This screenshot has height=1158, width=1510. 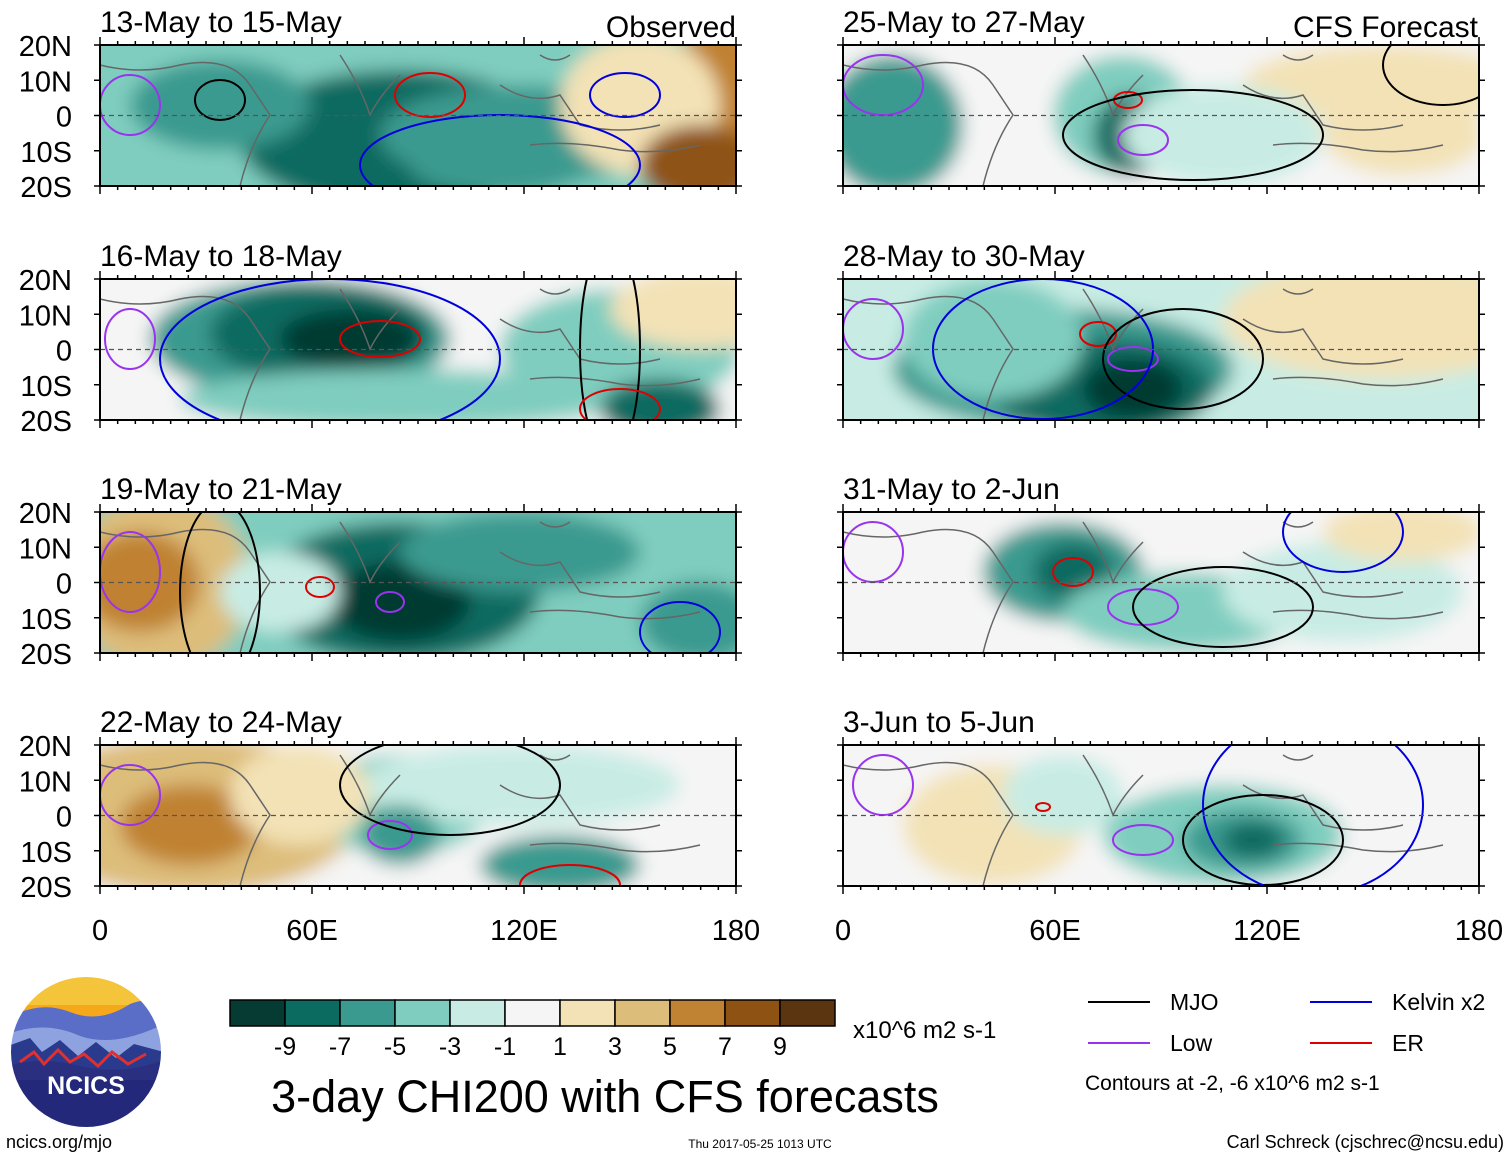 What do you see at coordinates (1191, 1043) in the screenshot?
I see `legend-label-low: Low` at bounding box center [1191, 1043].